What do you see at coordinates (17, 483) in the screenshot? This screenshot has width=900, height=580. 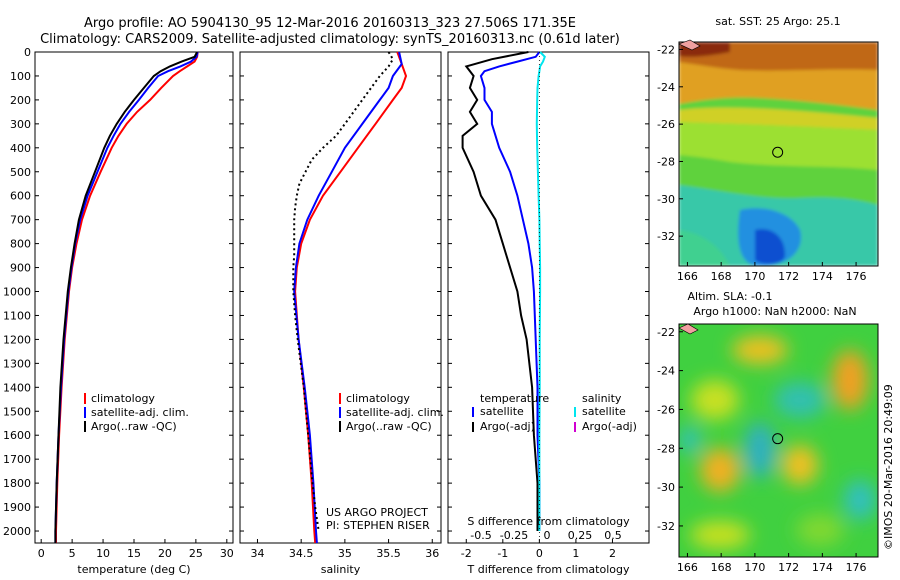 I see `depth-tick-label: 1800` at bounding box center [17, 483].